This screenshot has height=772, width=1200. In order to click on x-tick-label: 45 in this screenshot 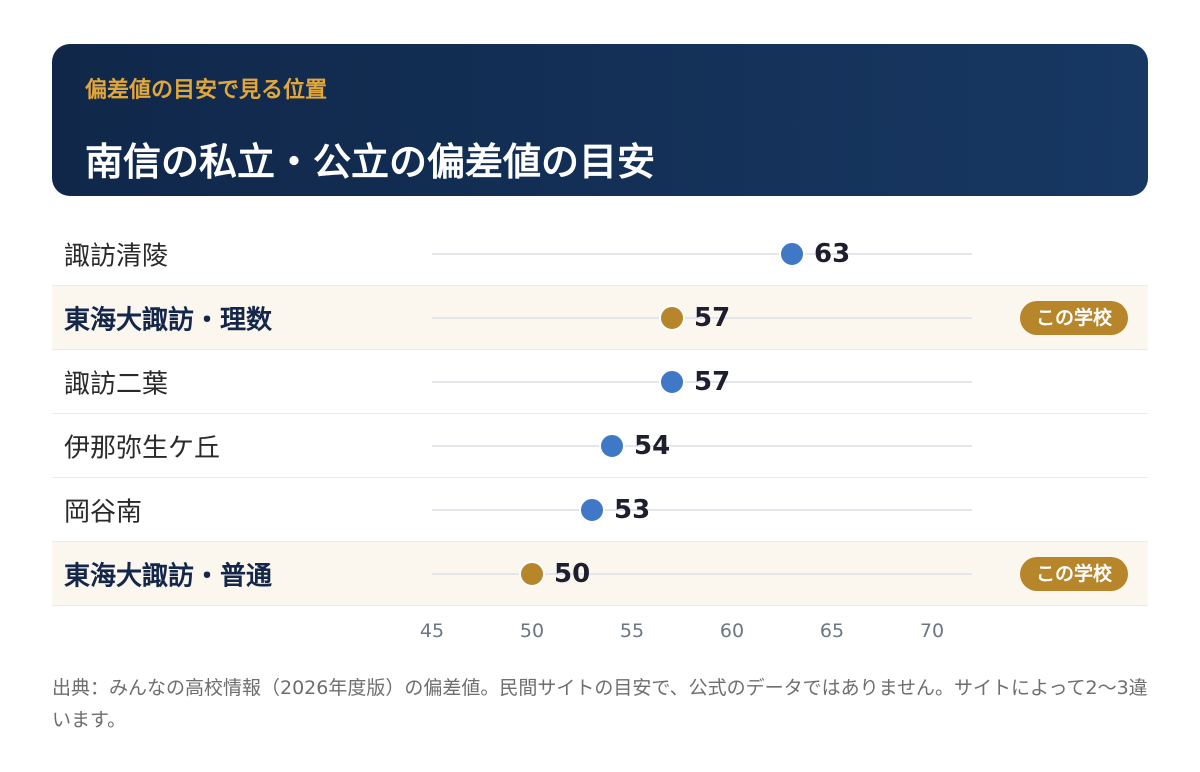, I will do `click(432, 631)`.